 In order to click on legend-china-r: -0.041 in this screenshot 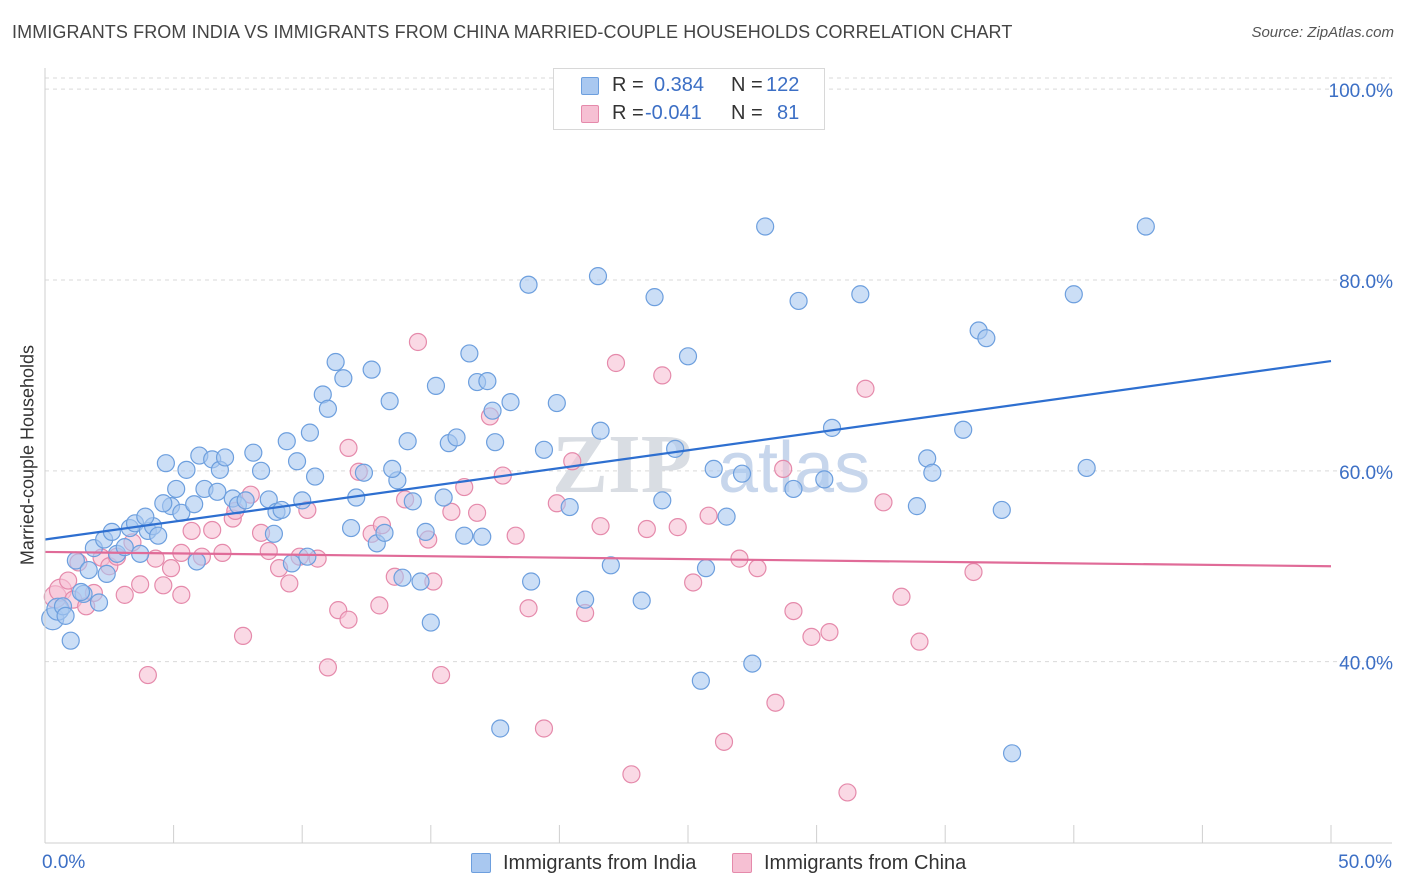, I will do `click(673, 113)`.